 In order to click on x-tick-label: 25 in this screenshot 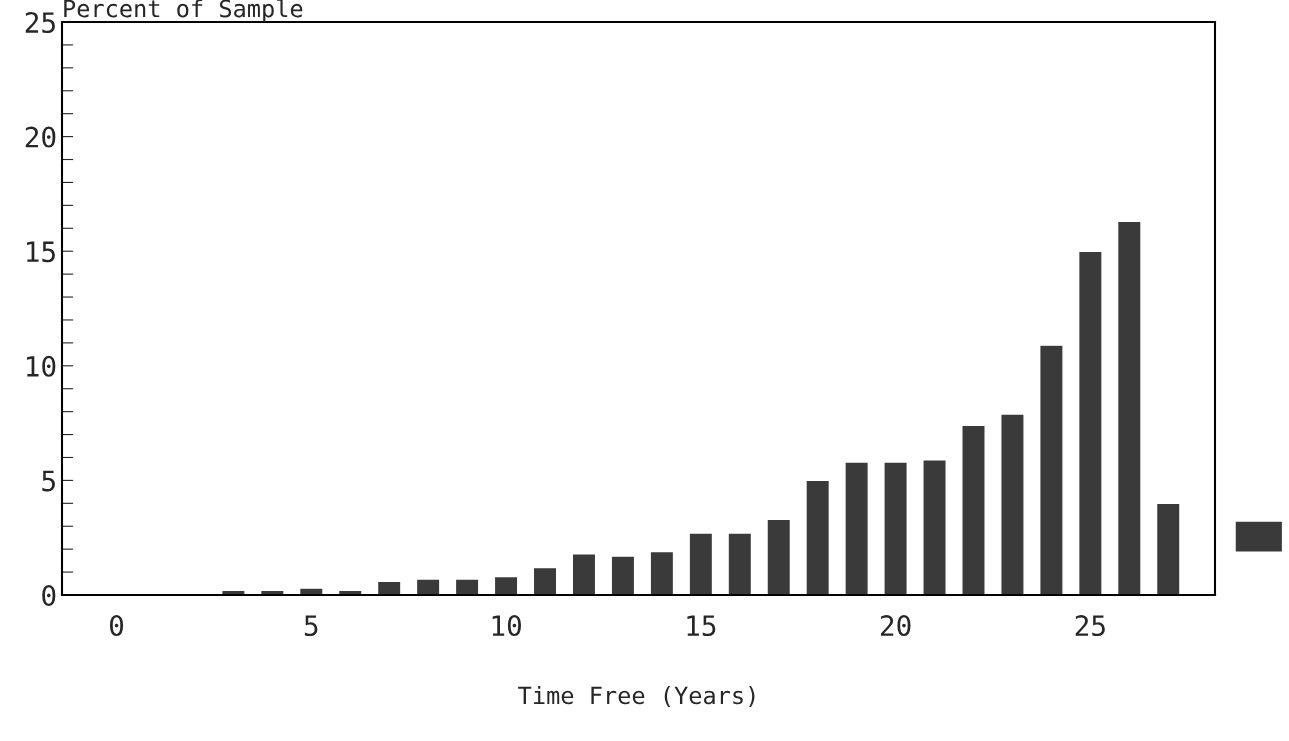, I will do `click(1090, 626)`.